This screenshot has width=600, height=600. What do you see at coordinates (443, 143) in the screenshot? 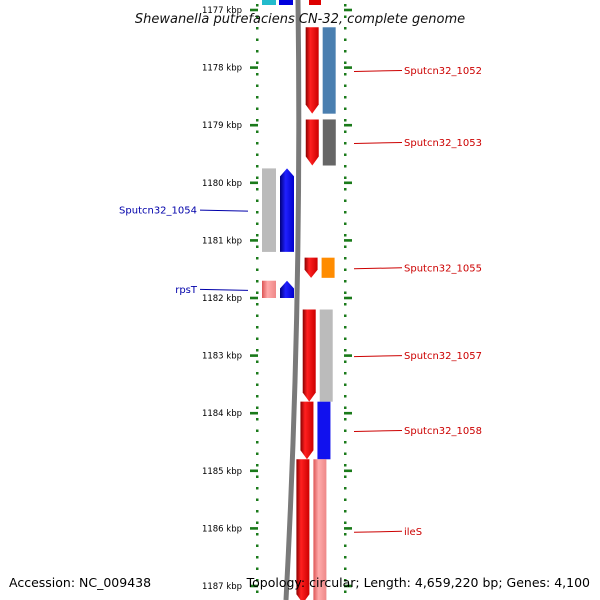
I see `gene-label-forward: Sputcn32_1053` at bounding box center [443, 143].